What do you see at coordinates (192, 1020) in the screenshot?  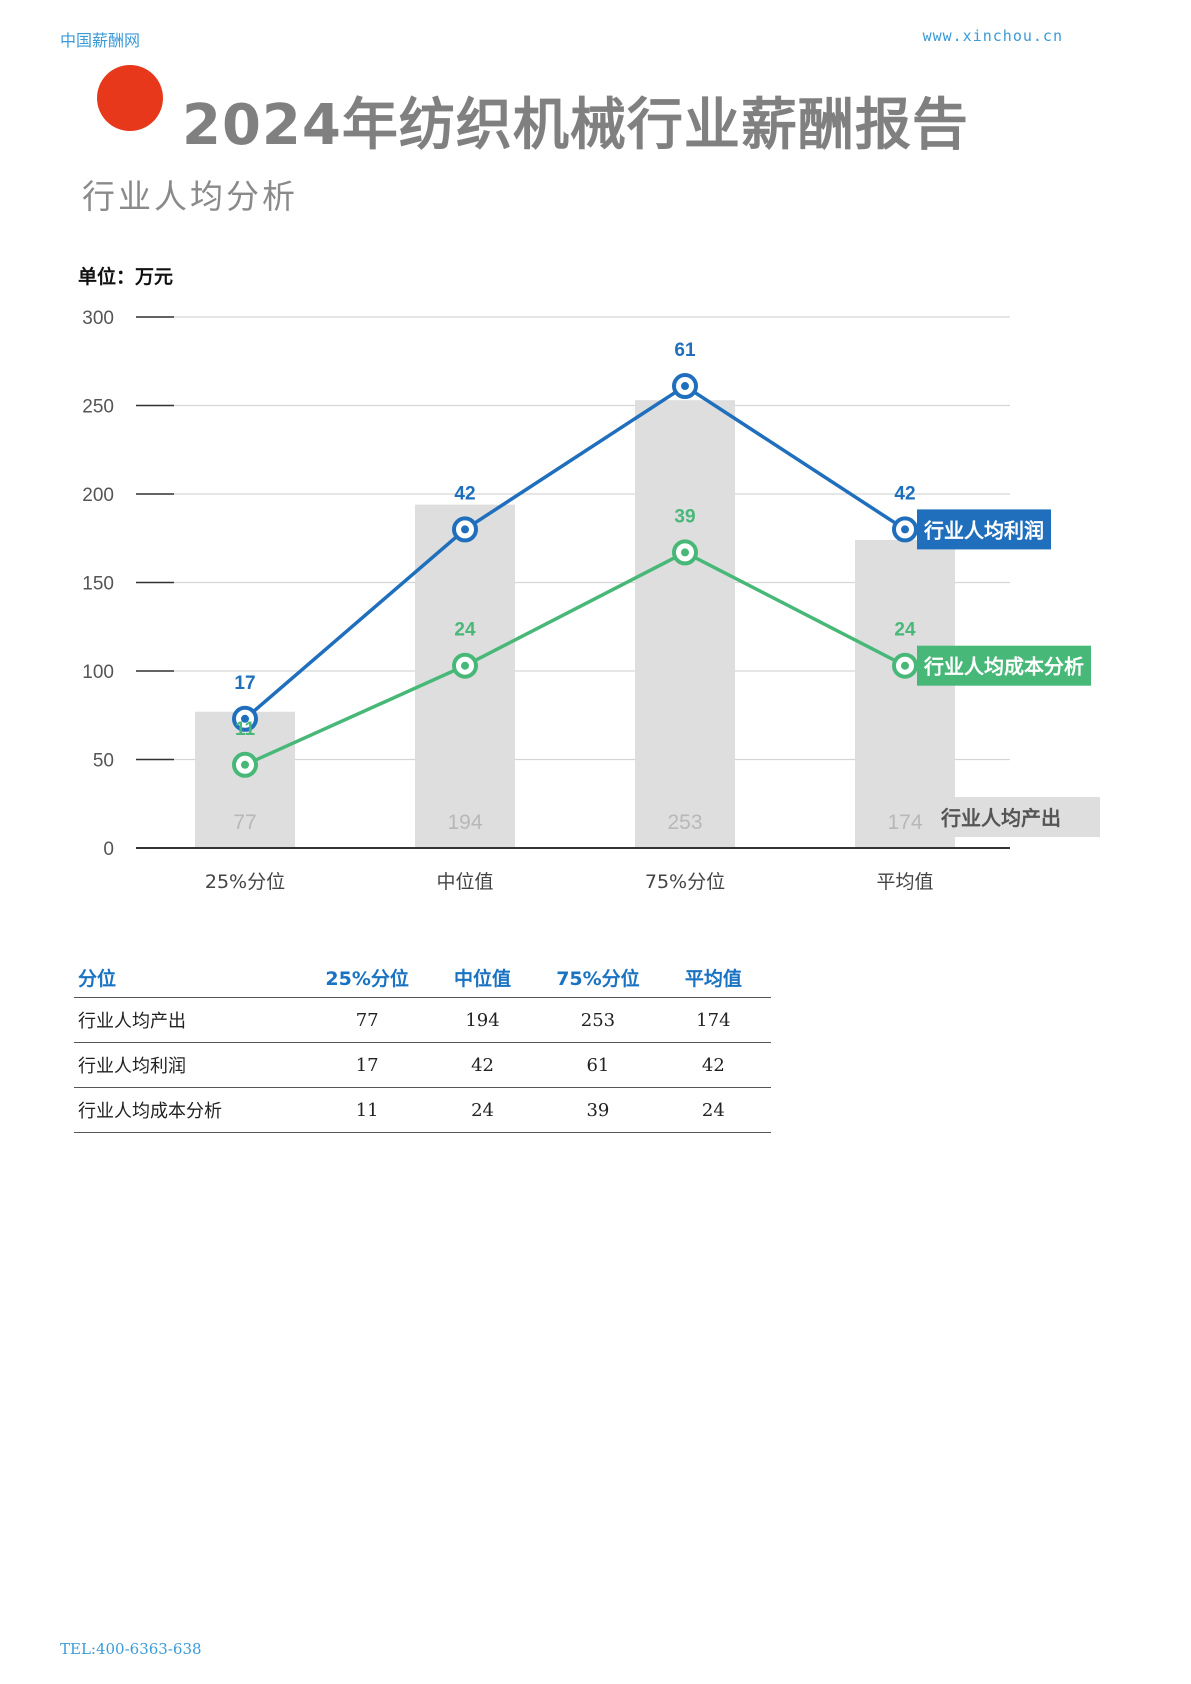 I see `table-cell: 行业人均产出` at bounding box center [192, 1020].